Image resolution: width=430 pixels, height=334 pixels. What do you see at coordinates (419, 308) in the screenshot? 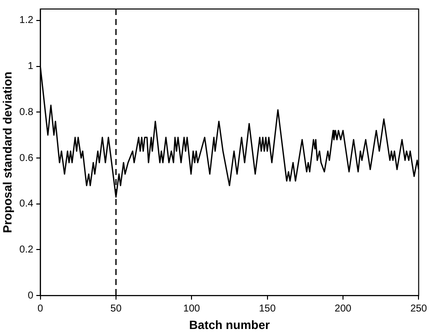
I see `x-tick-label: 250` at bounding box center [419, 308].